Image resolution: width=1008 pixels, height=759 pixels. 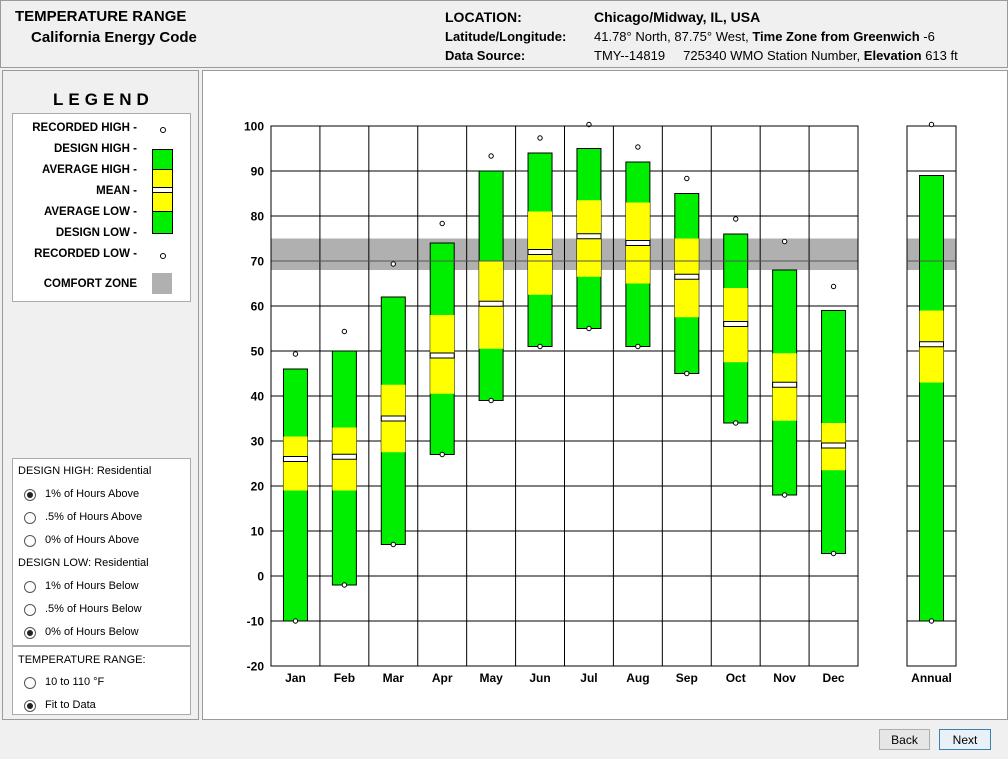 I want to click on x-tick-label: Nov, so click(x=784, y=678).